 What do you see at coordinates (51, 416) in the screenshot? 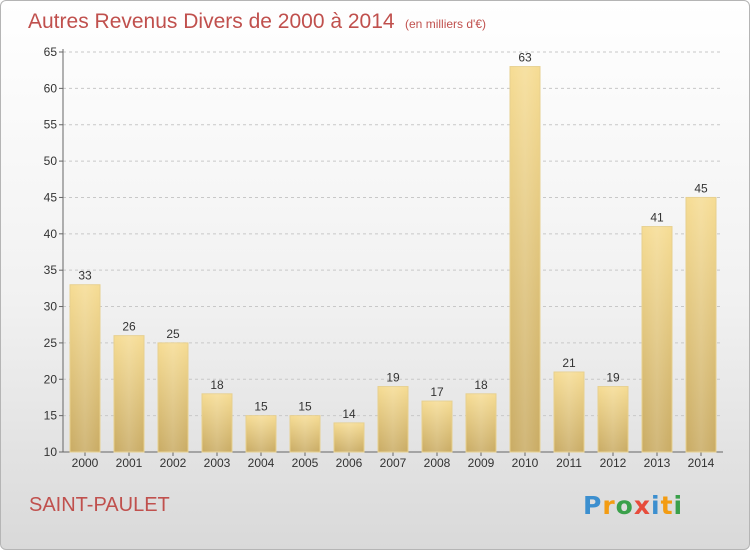
I see `y-tick-label: 15` at bounding box center [51, 416].